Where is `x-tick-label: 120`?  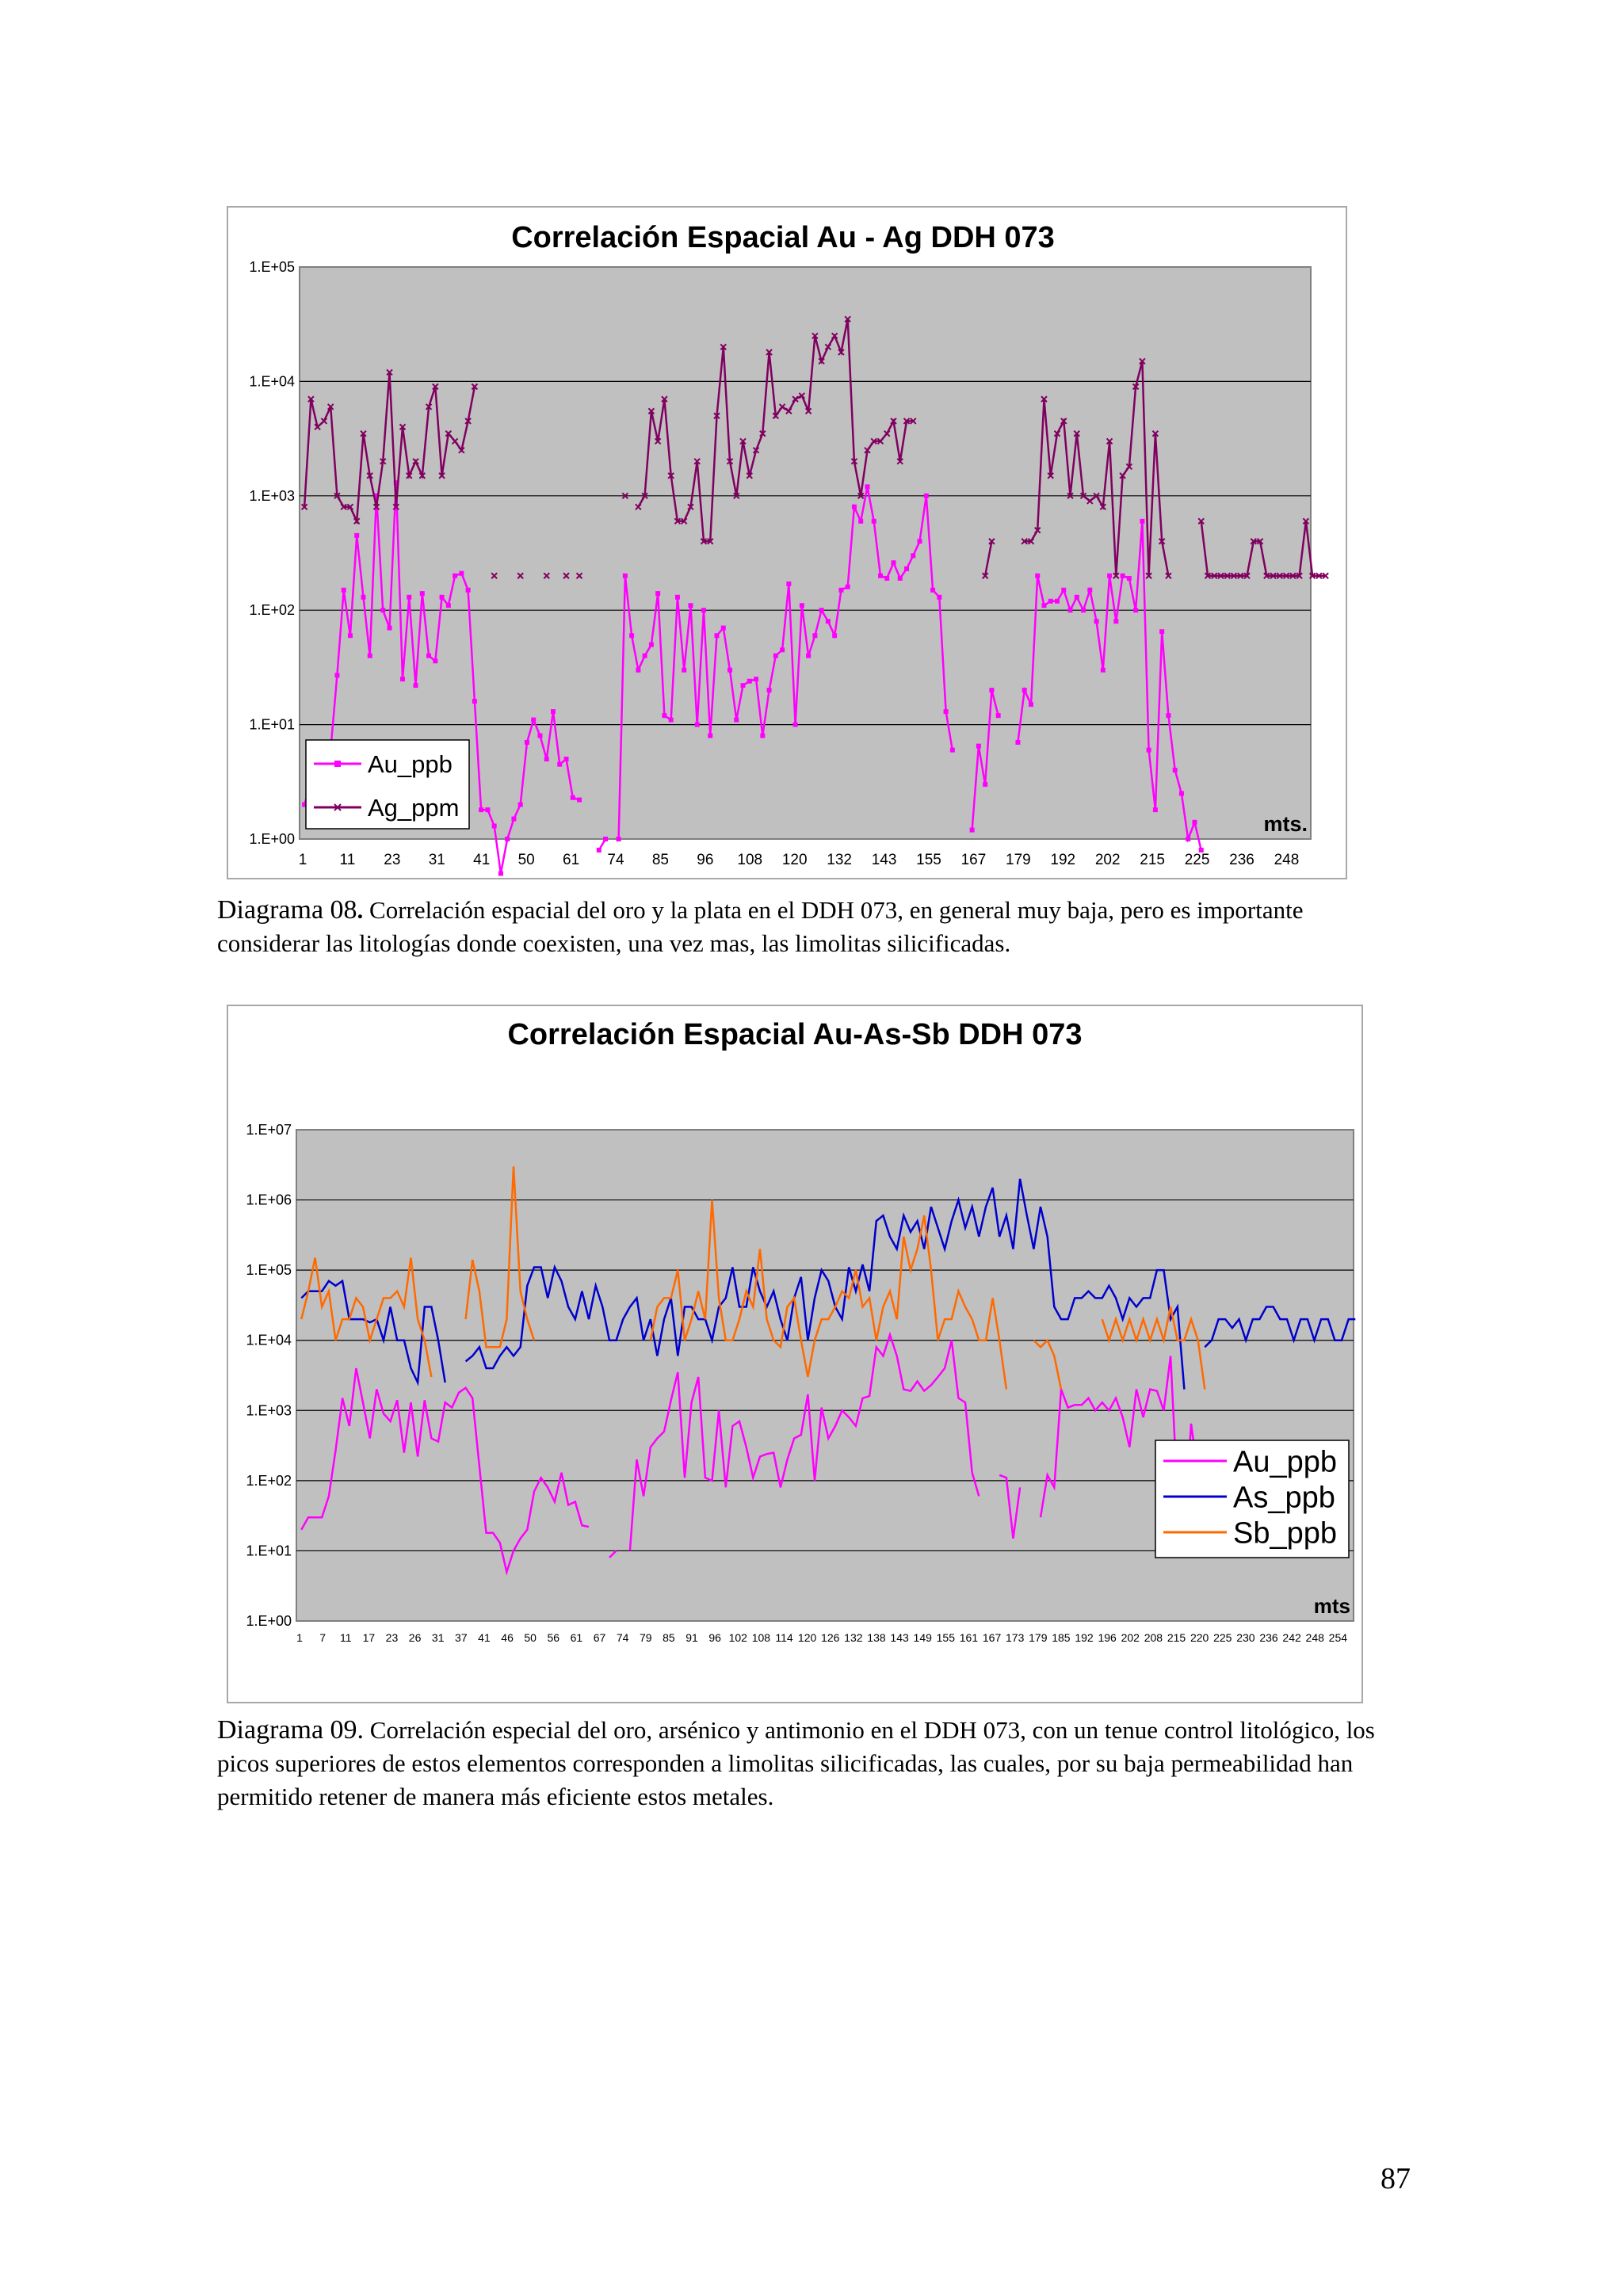
x-tick-label: 120 is located at coordinates (795, 860).